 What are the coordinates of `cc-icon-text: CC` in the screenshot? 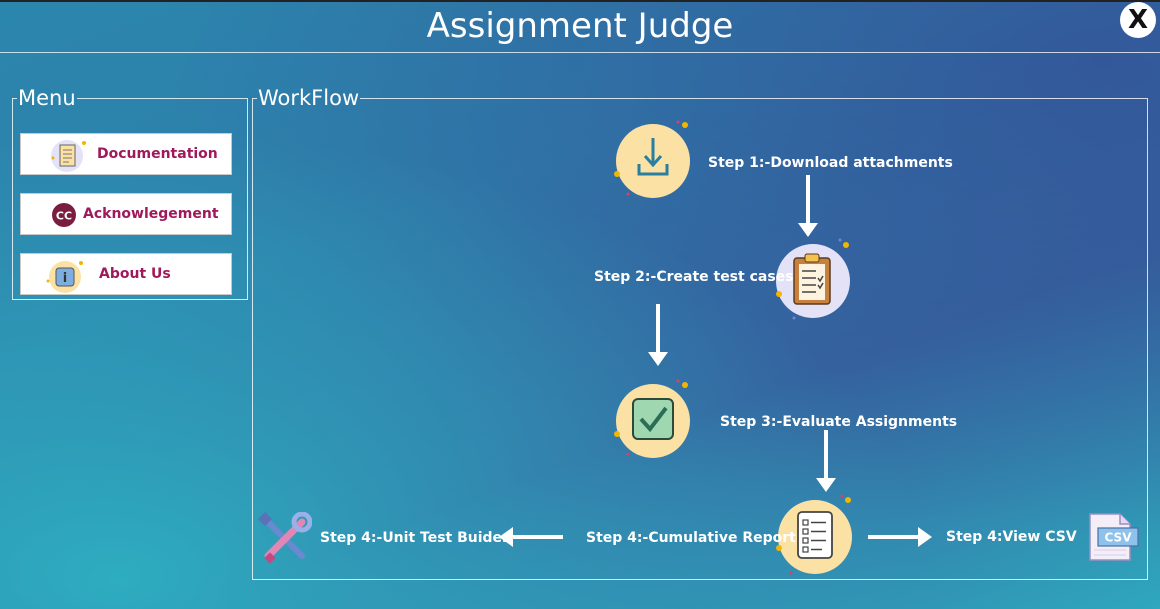 It's located at (64, 216).